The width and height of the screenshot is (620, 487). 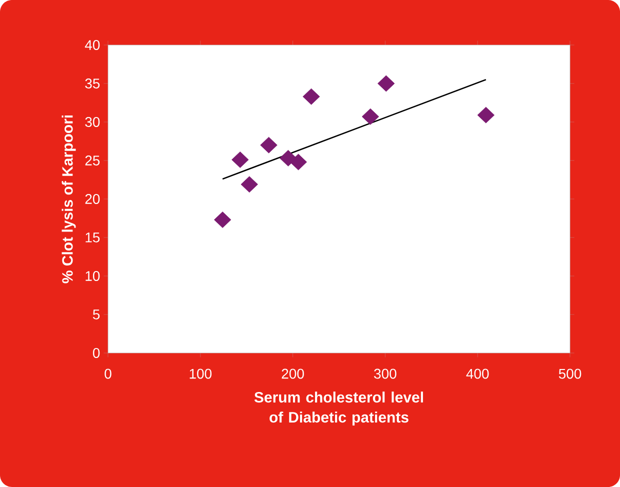 What do you see at coordinates (385, 373) in the screenshot?
I see `x-tick-label: 300` at bounding box center [385, 373].